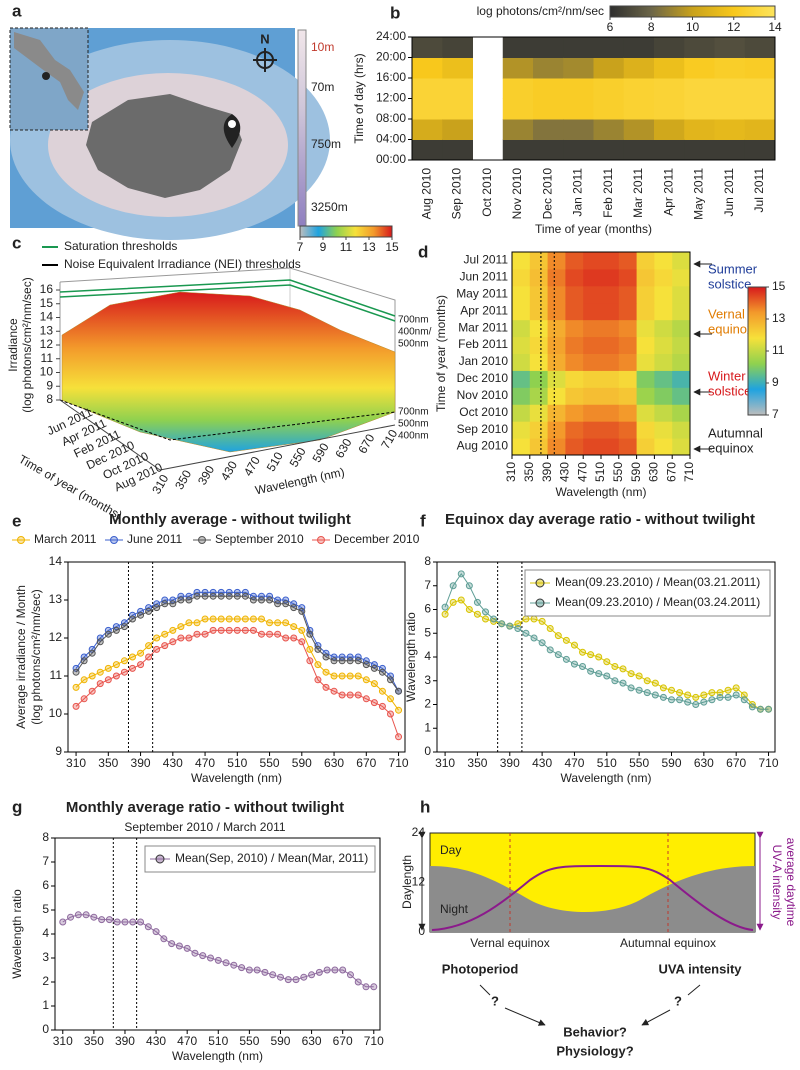 This screenshot has width=800, height=1070. Describe the element at coordinates (391, 57) in the screenshot. I see `y-tick-label: 20:00` at that location.